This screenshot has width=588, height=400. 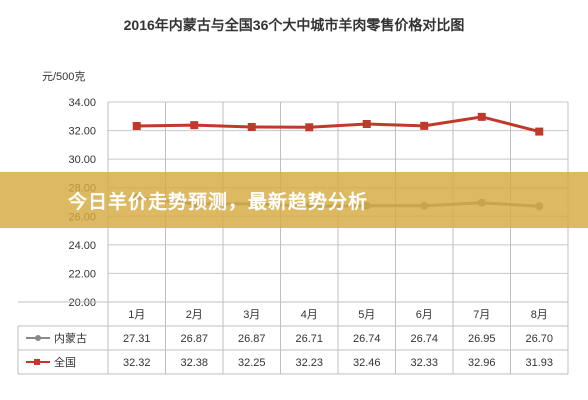 I want to click on y-tick-label: 20.00, so click(x=82, y=303).